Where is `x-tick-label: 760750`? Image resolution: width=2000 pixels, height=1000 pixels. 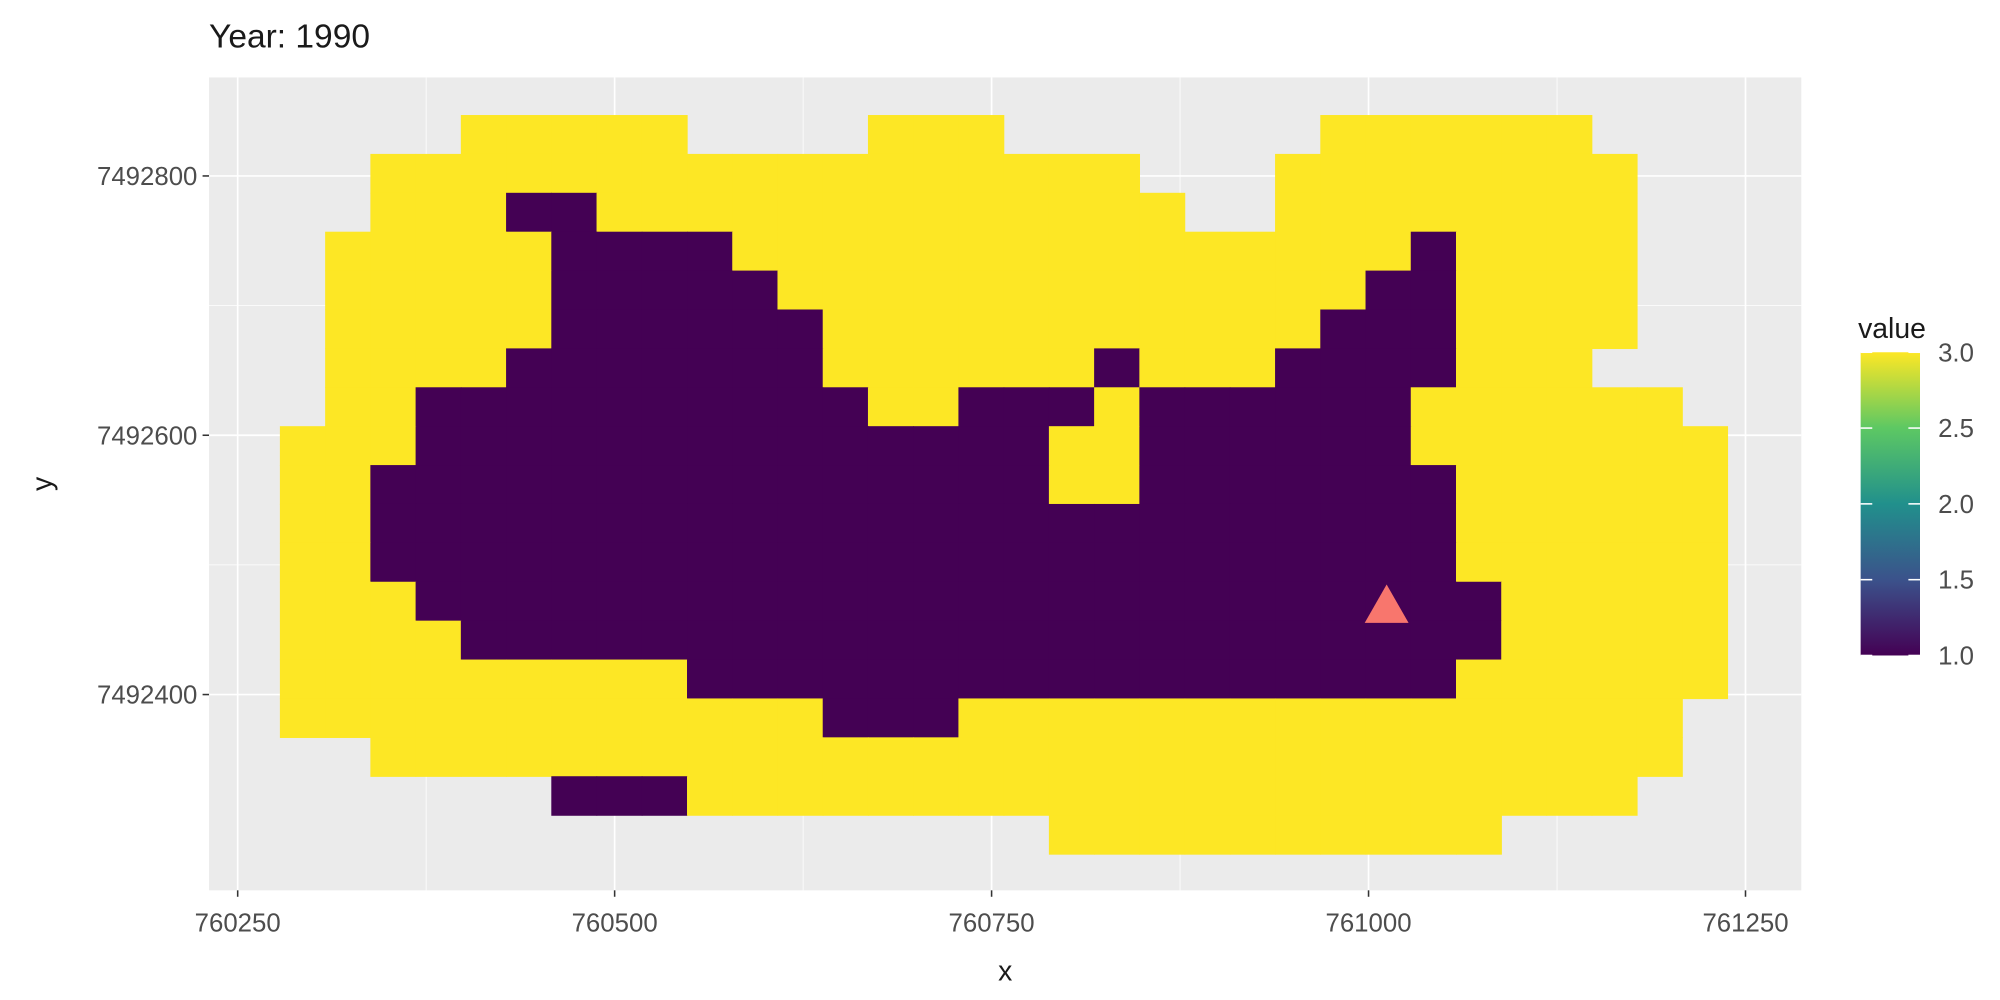
x-tick-label: 760750 is located at coordinates (992, 924).